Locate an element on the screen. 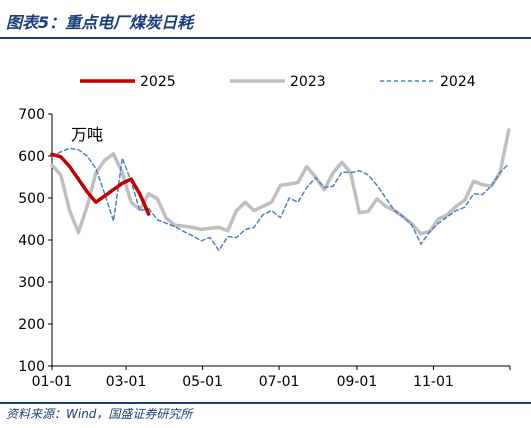 The width and height of the screenshot is (531, 428). x-axis: 01-01 03-01 05-01 07-01 09-01 11-01 is located at coordinates (271, 377).